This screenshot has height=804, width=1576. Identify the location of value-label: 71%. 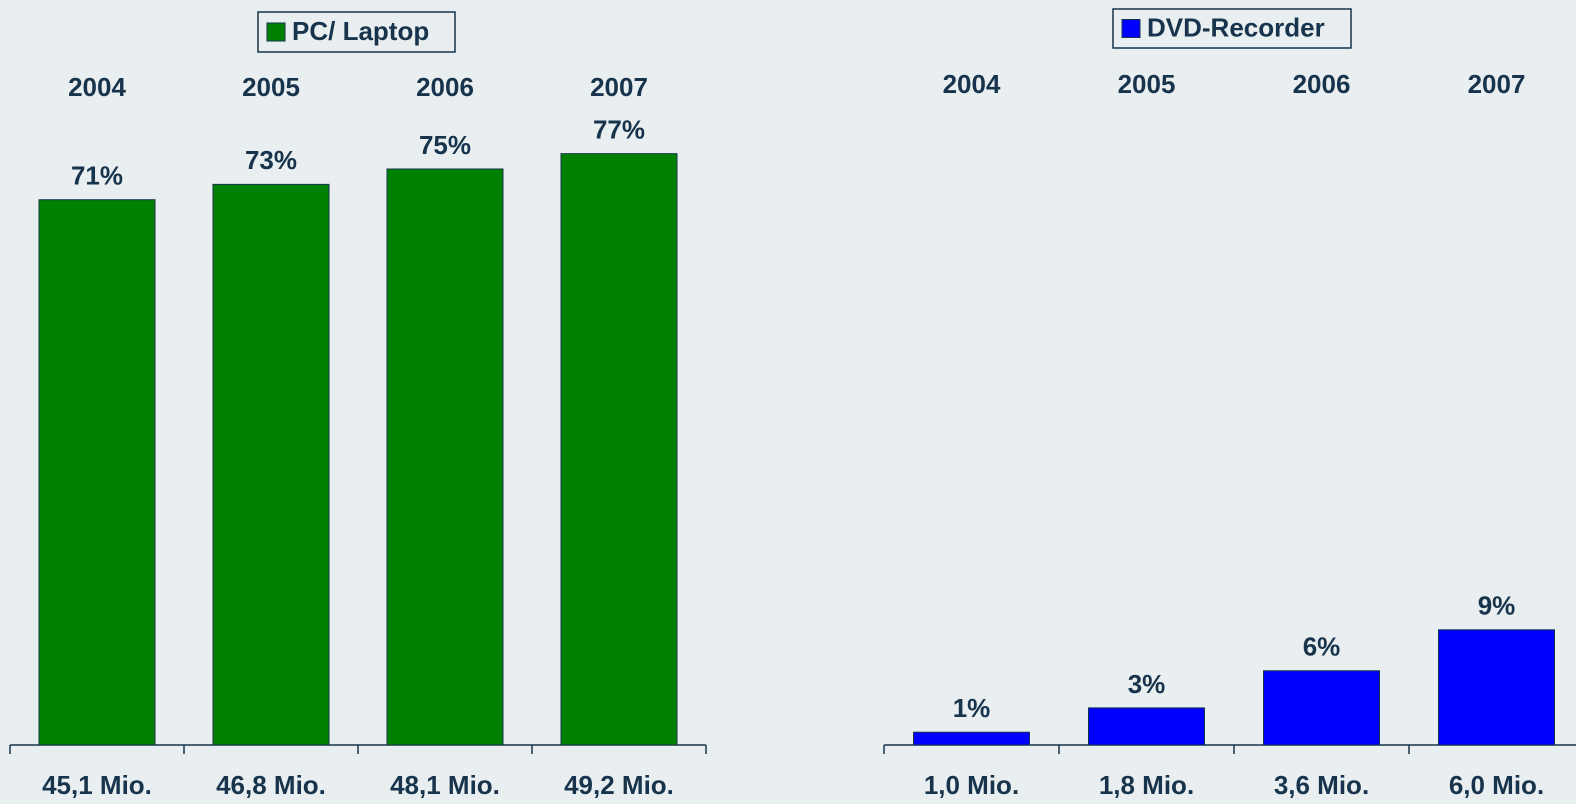
(97, 176).